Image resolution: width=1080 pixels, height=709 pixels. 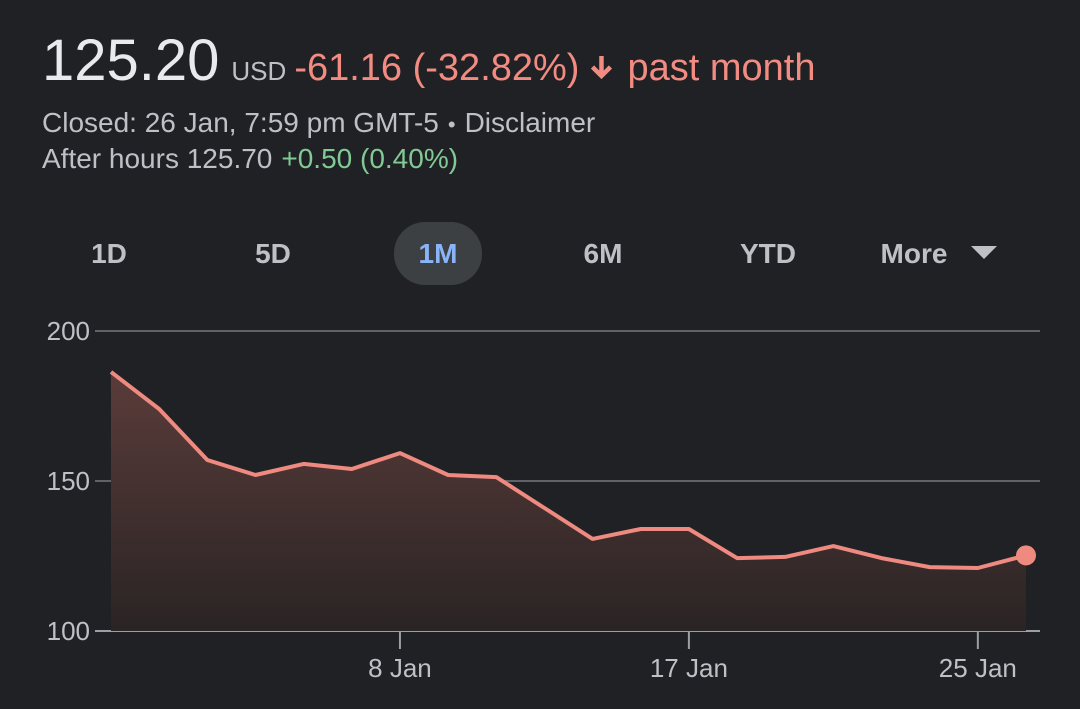 I want to click on tab: 1M, so click(x=438, y=253).